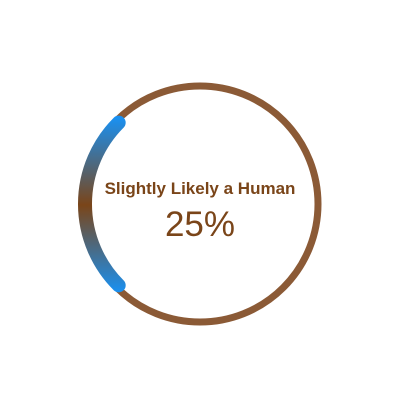 The image size is (400, 400). Describe the element at coordinates (200, 188) in the screenshot. I see `gauge-label: Slightly Likely a Human` at that location.